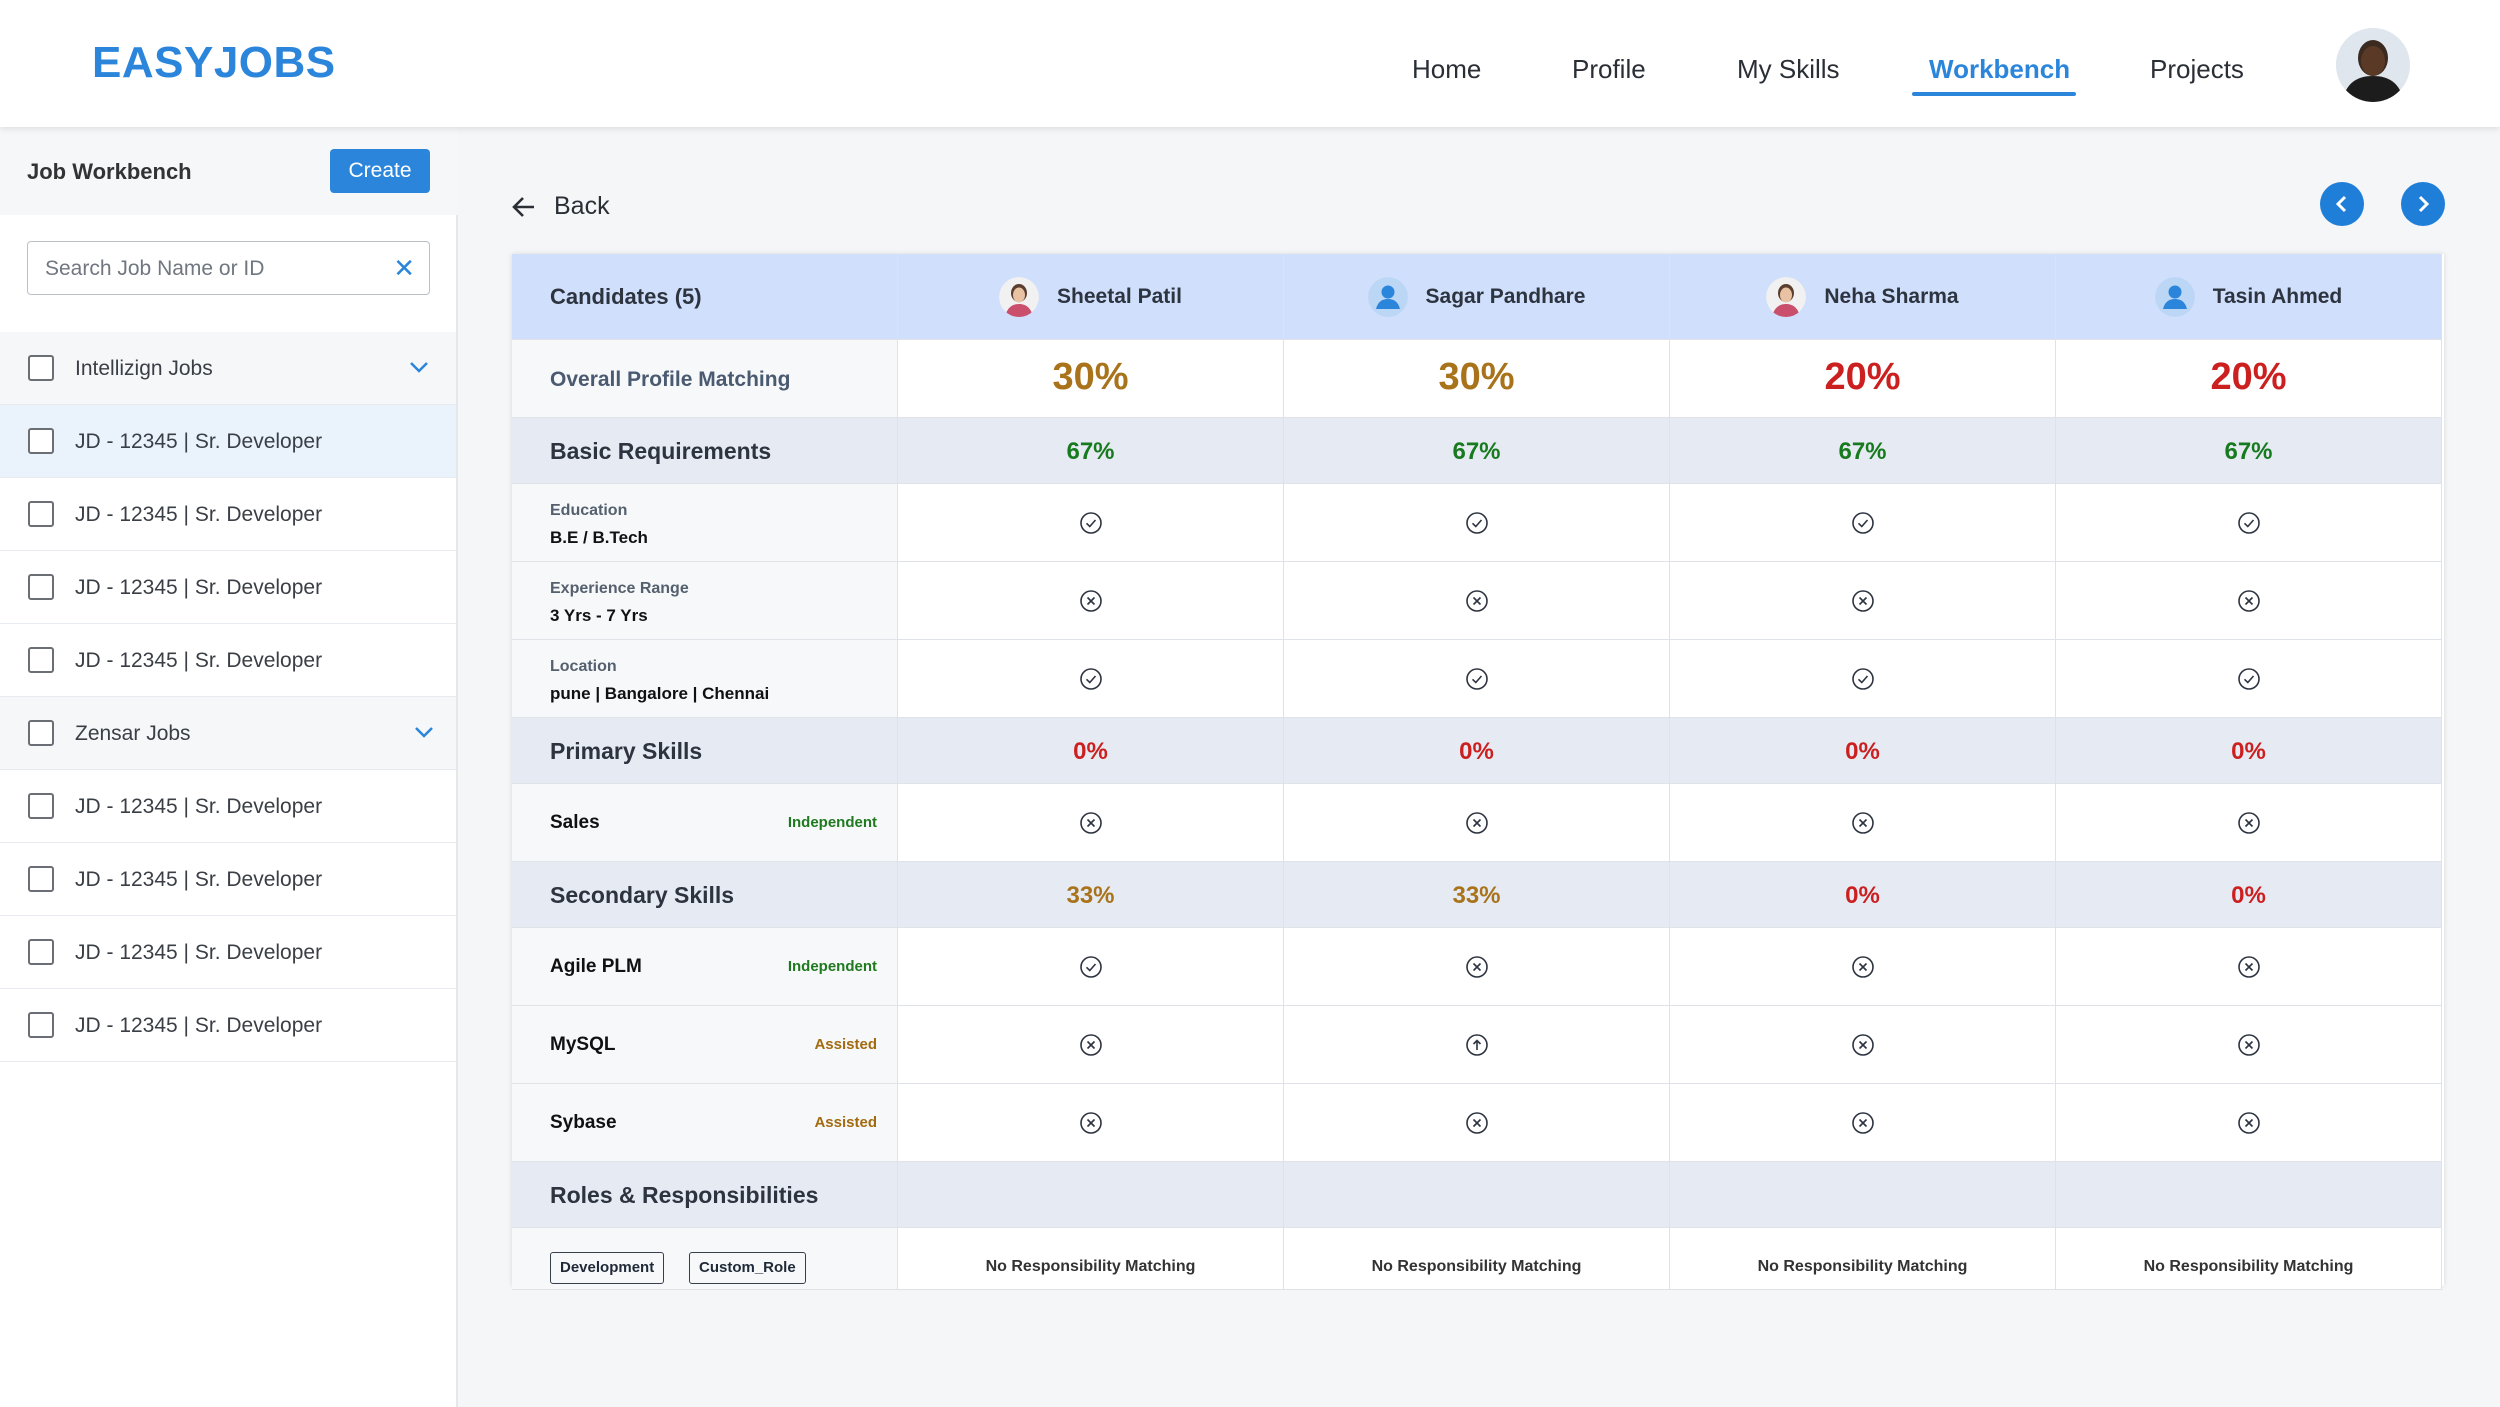  I want to click on row-label-cell: Agile PLM Independent, so click(705, 967).